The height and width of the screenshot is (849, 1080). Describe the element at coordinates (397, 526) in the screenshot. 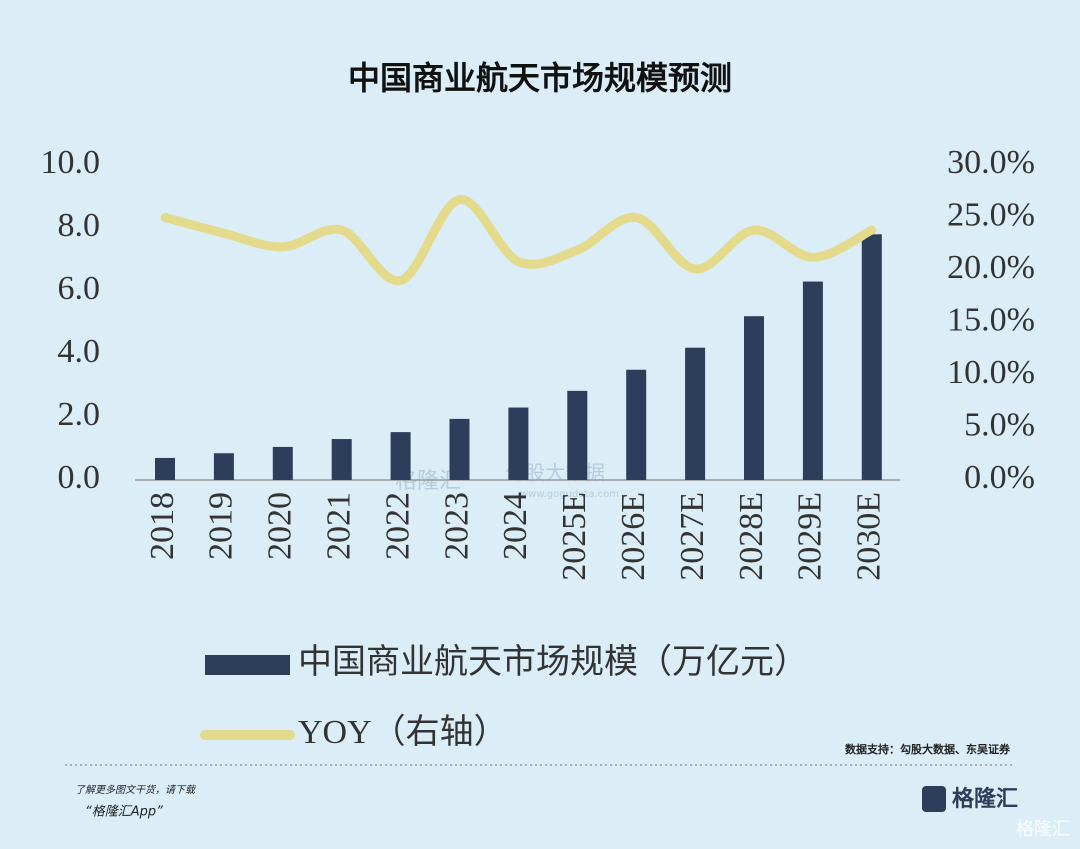

I see `x-tick-label: 2022` at that location.